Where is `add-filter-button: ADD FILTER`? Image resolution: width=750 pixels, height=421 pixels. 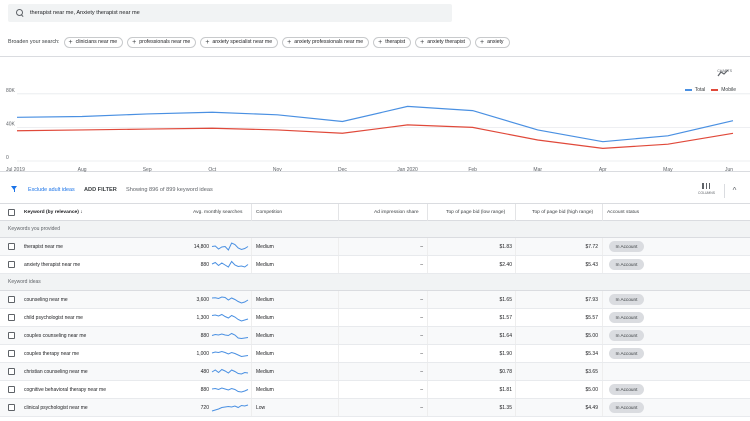
add-filter-button: ADD FILTER is located at coordinates (100, 190).